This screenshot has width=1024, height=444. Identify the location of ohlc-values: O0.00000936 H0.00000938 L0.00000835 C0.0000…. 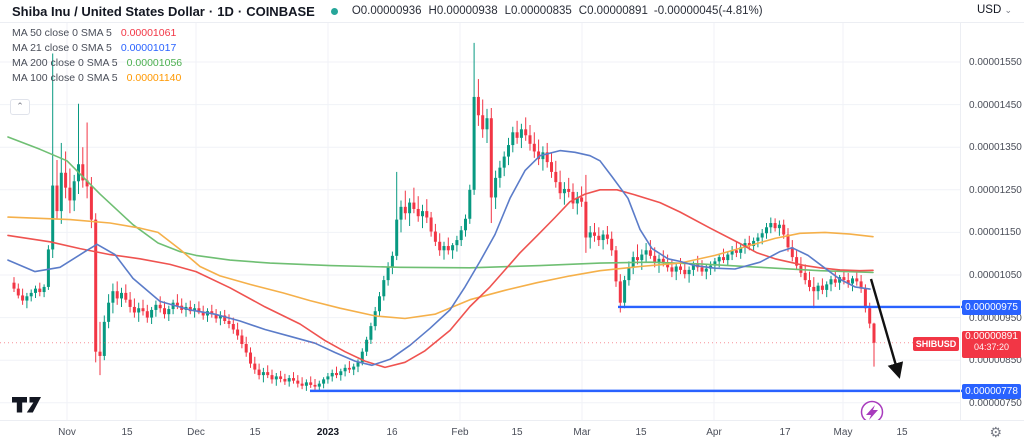
(500, 11).